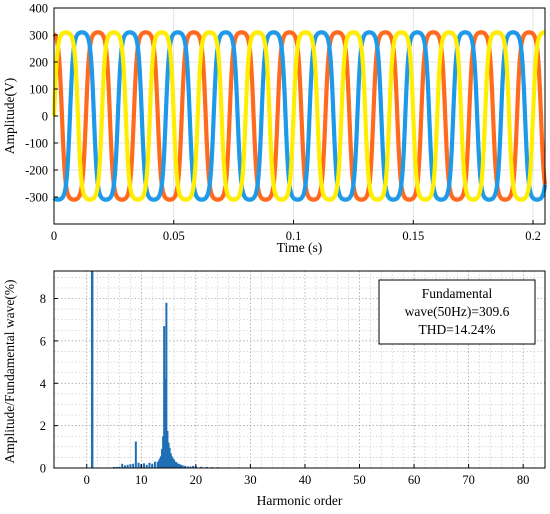 Image resolution: width=550 pixels, height=514 pixels. I want to click on y-tick-label: 400, so click(38, 9).